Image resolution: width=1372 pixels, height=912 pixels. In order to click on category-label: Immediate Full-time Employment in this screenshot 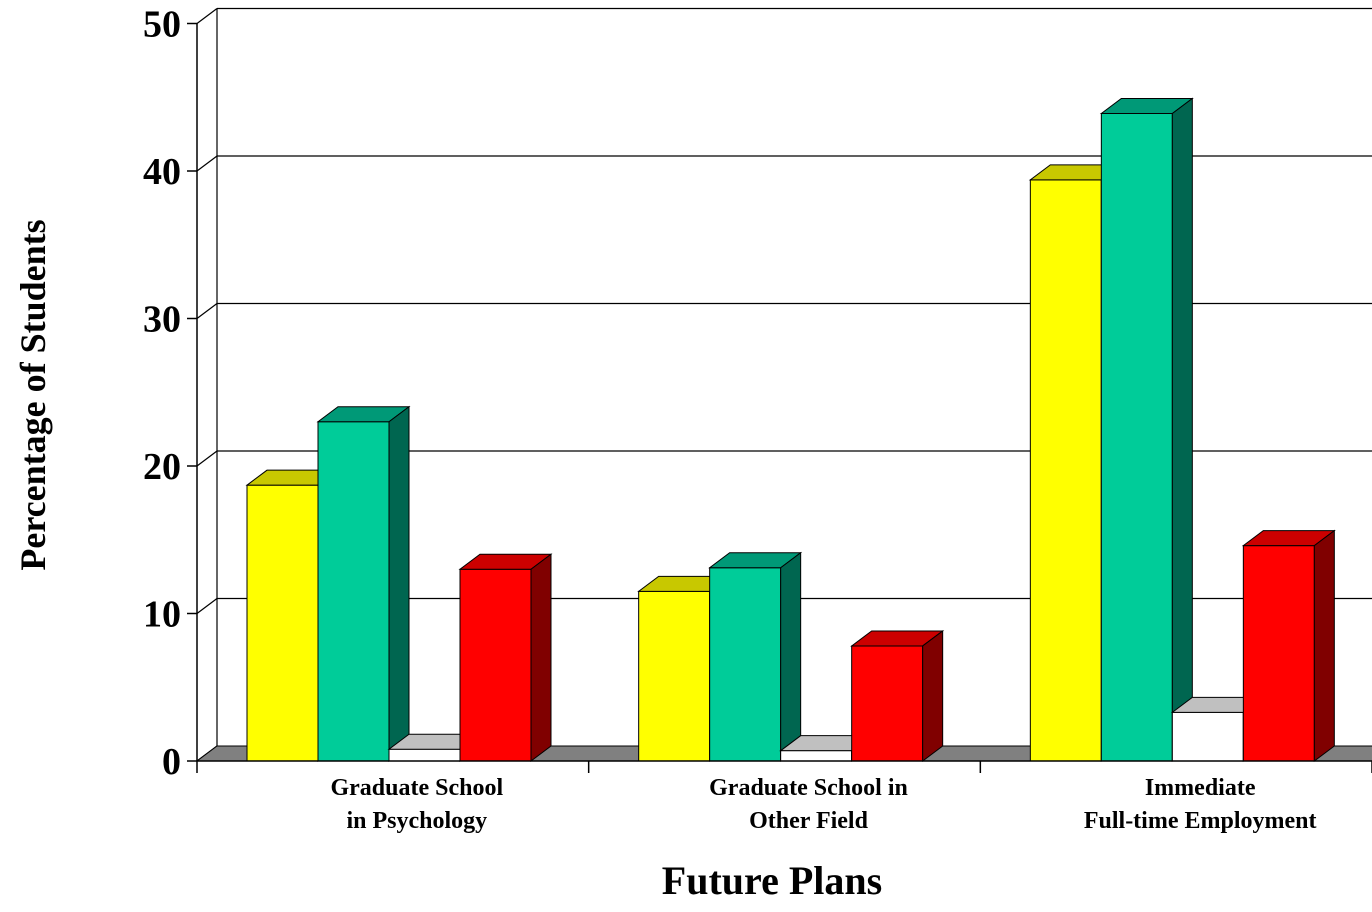, I will do `click(1200, 804)`.